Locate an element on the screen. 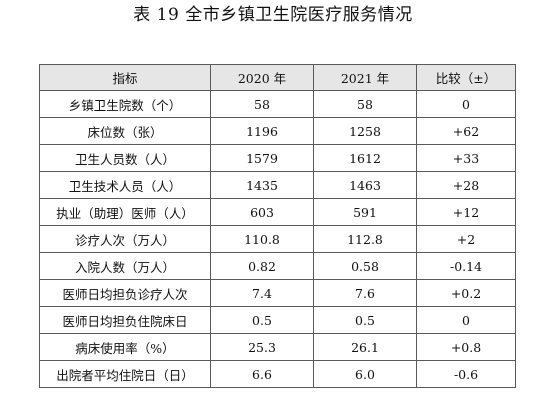 The image size is (546, 404). cell-indicator: 乡镇卫生院数（个） is located at coordinates (125, 104).